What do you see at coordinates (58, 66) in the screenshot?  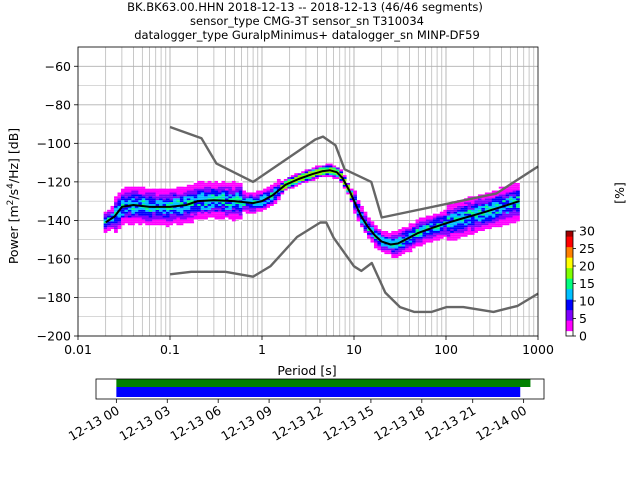 I see `y-tick-label: −60` at bounding box center [58, 66].